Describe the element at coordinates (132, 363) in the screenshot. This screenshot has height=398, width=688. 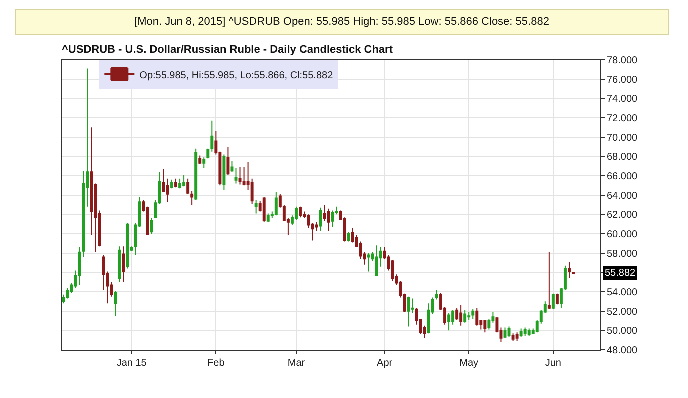
I see `x-tick-label: Jan 15` at that location.